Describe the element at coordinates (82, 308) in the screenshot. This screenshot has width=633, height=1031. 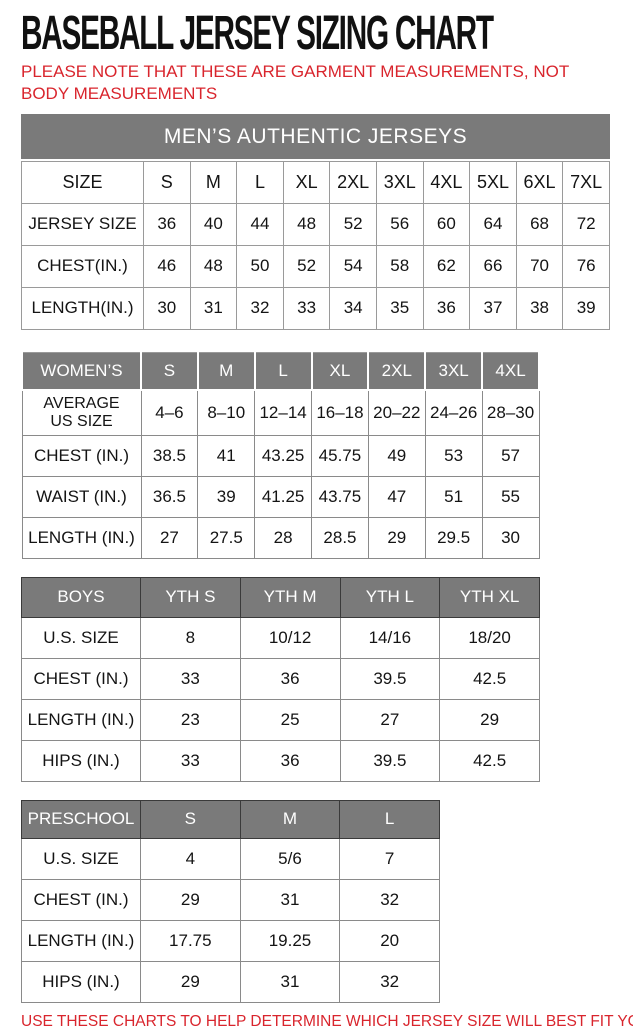
I see `row-label: LENGTH(IN.)` at that location.